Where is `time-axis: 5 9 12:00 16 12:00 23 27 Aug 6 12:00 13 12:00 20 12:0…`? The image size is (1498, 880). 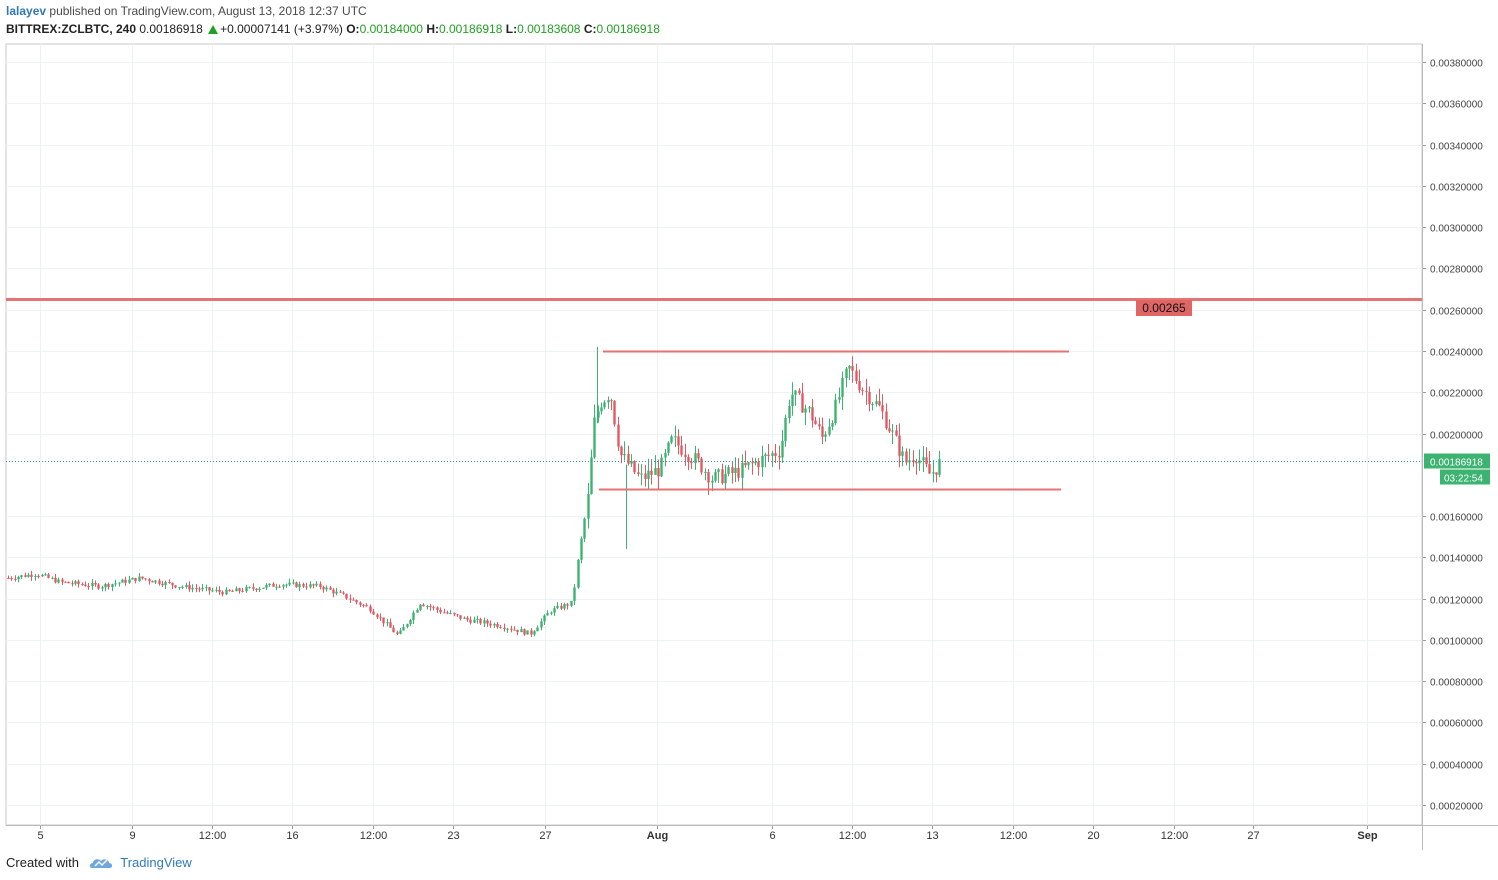 time-axis: 5 9 12:00 16 12:00 23 27 Aug 6 12:00 13 12:00 20 12:0… is located at coordinates (752, 833).